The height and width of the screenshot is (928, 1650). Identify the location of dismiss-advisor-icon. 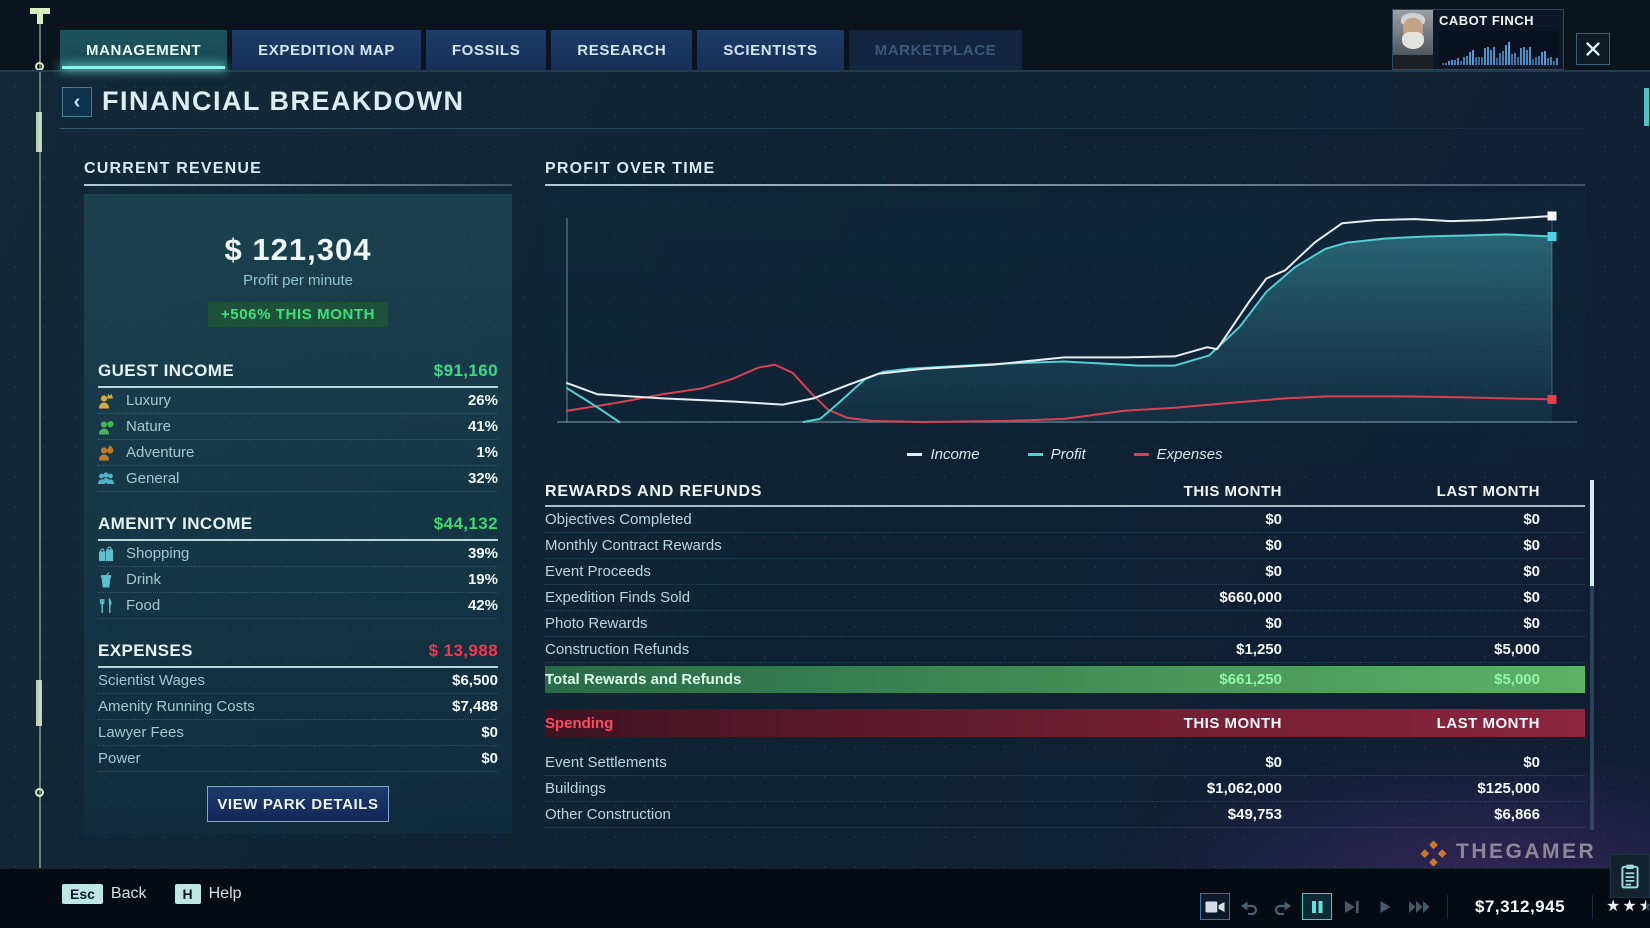
(1593, 49).